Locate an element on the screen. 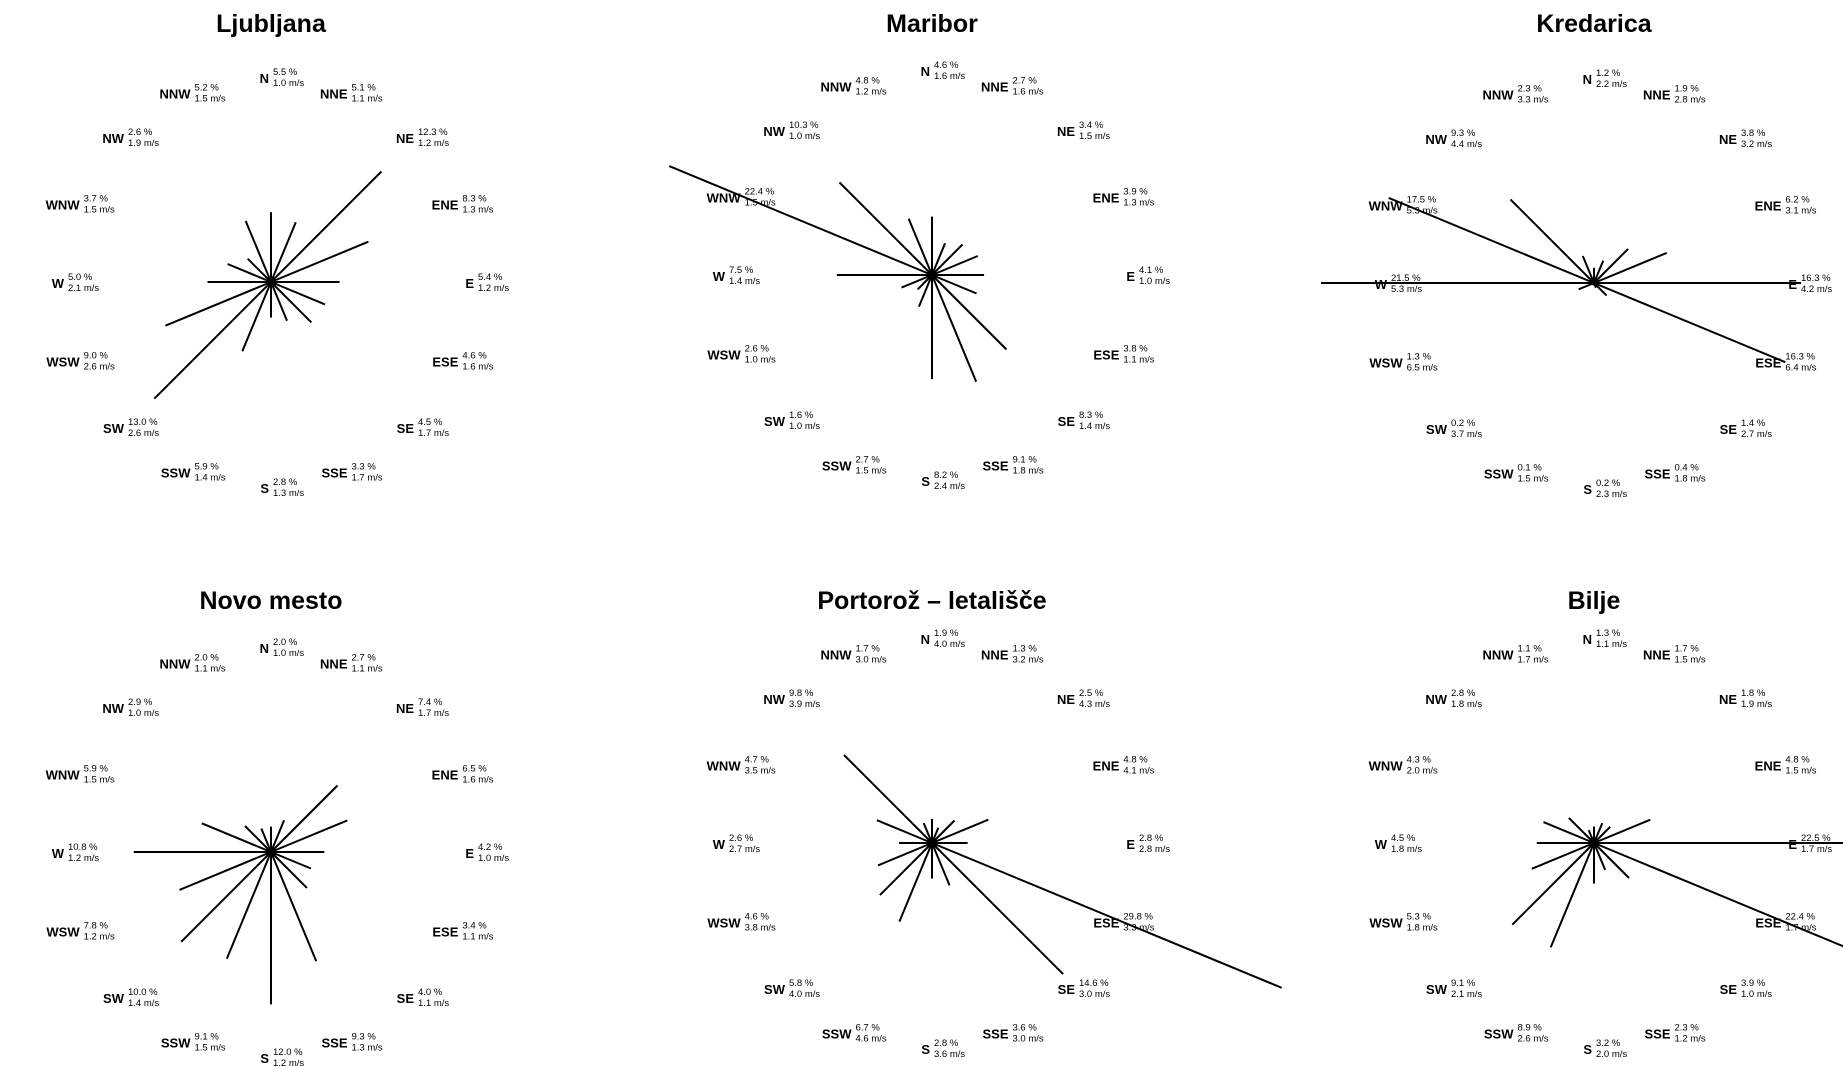 The height and width of the screenshot is (1067, 1843). rose-ray-nw is located at coordinates (888, 799).